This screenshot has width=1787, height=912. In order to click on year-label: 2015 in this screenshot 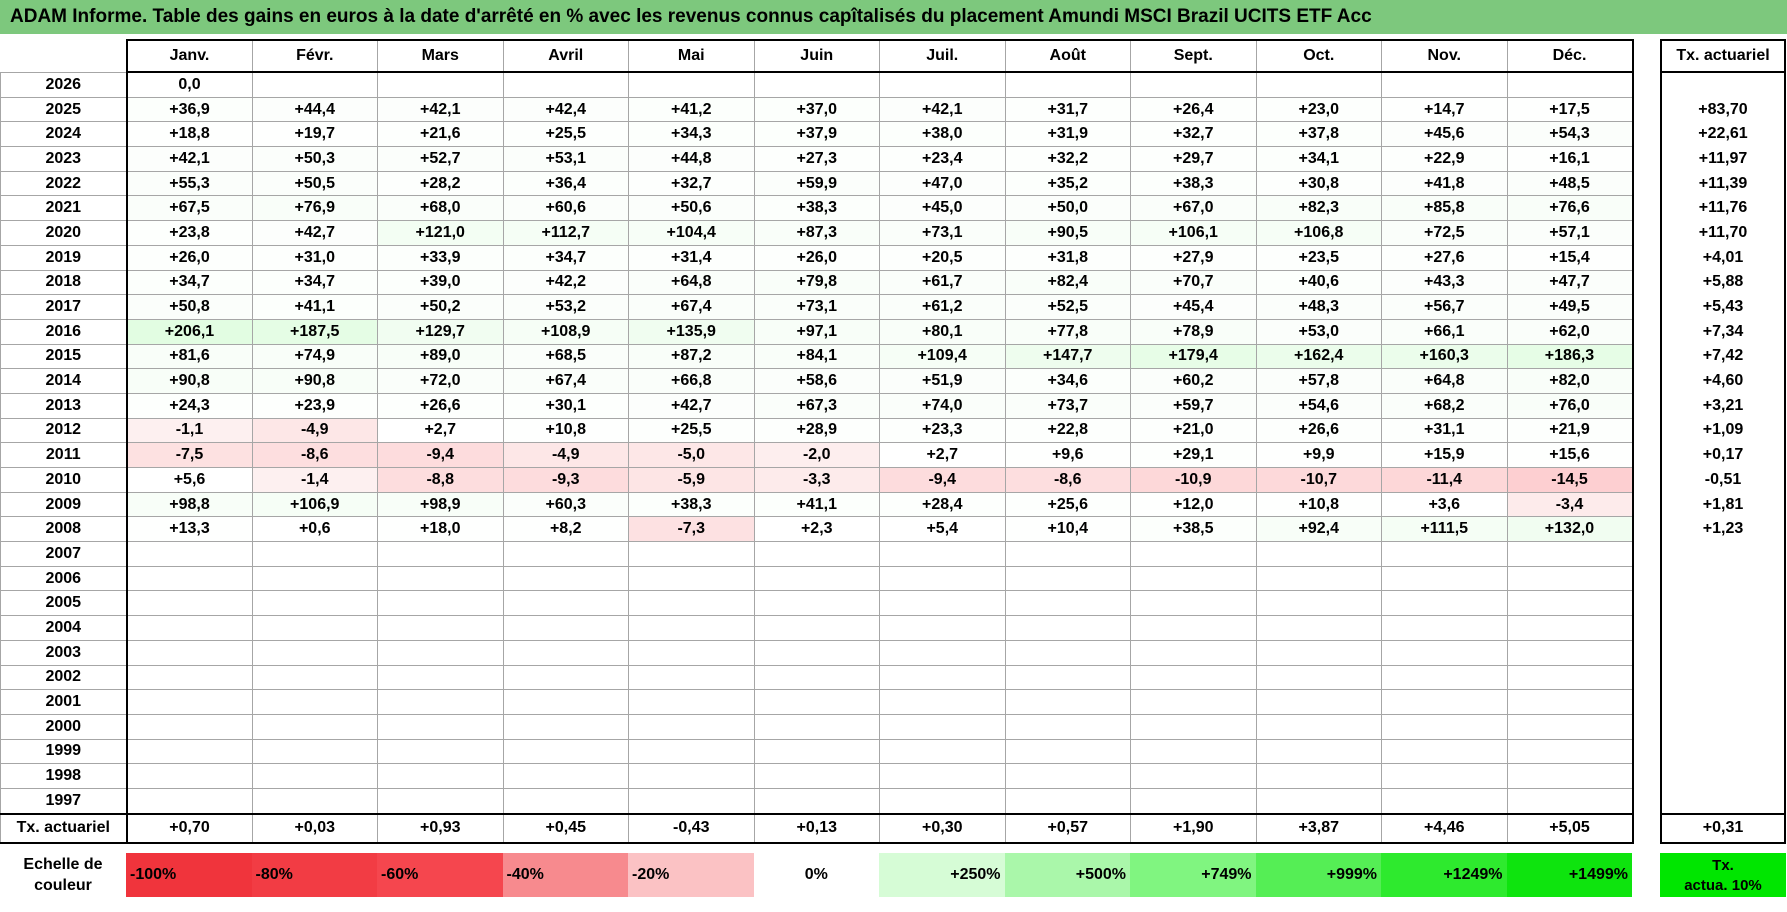, I will do `click(64, 356)`.